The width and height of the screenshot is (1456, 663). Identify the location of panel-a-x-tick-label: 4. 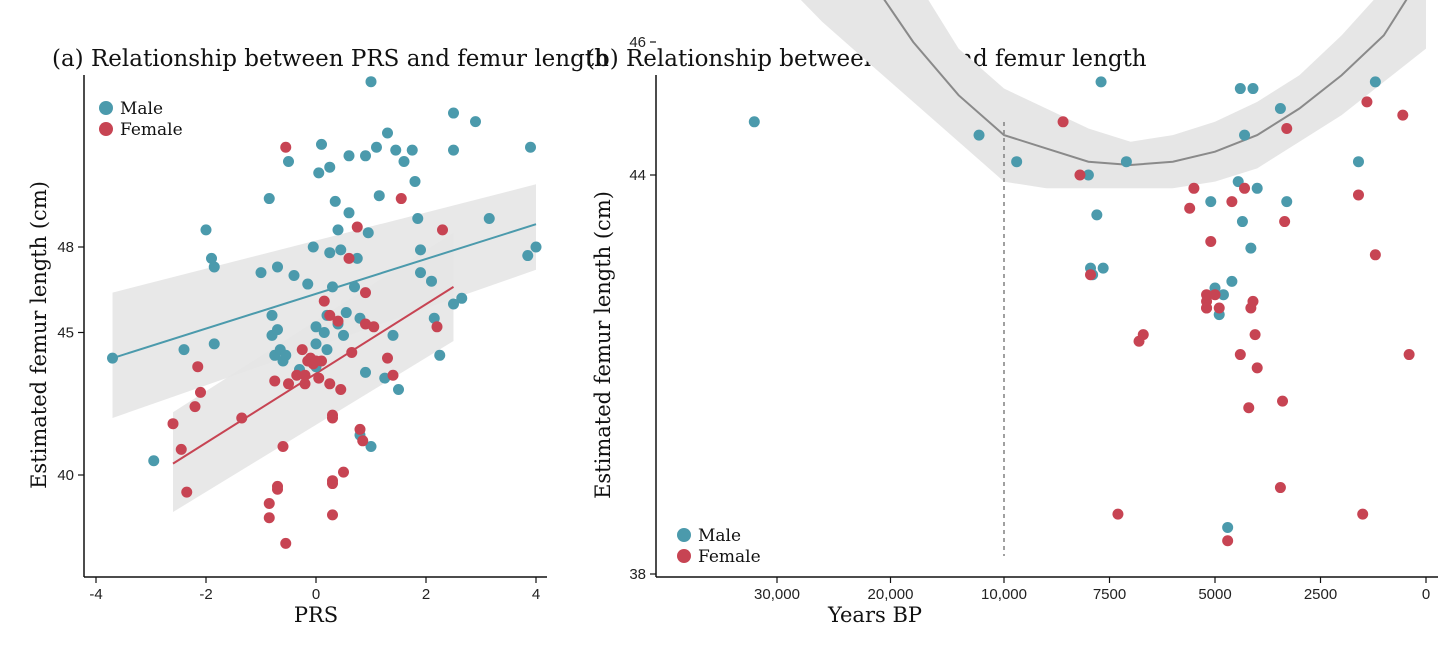
(536, 594).